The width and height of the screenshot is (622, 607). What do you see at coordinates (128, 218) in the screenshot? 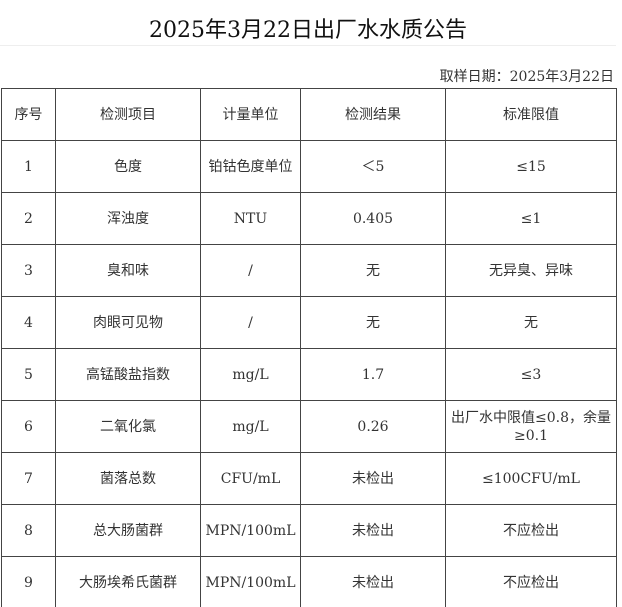
I see `cell-item: 浑浊度` at bounding box center [128, 218].